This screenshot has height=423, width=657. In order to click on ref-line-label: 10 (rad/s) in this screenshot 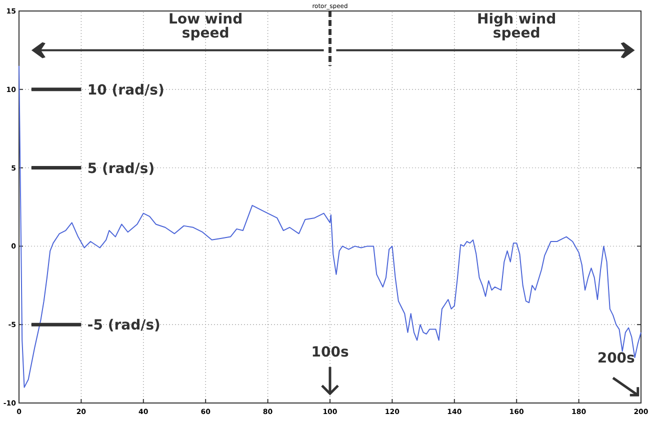, I will do `click(125, 90)`.